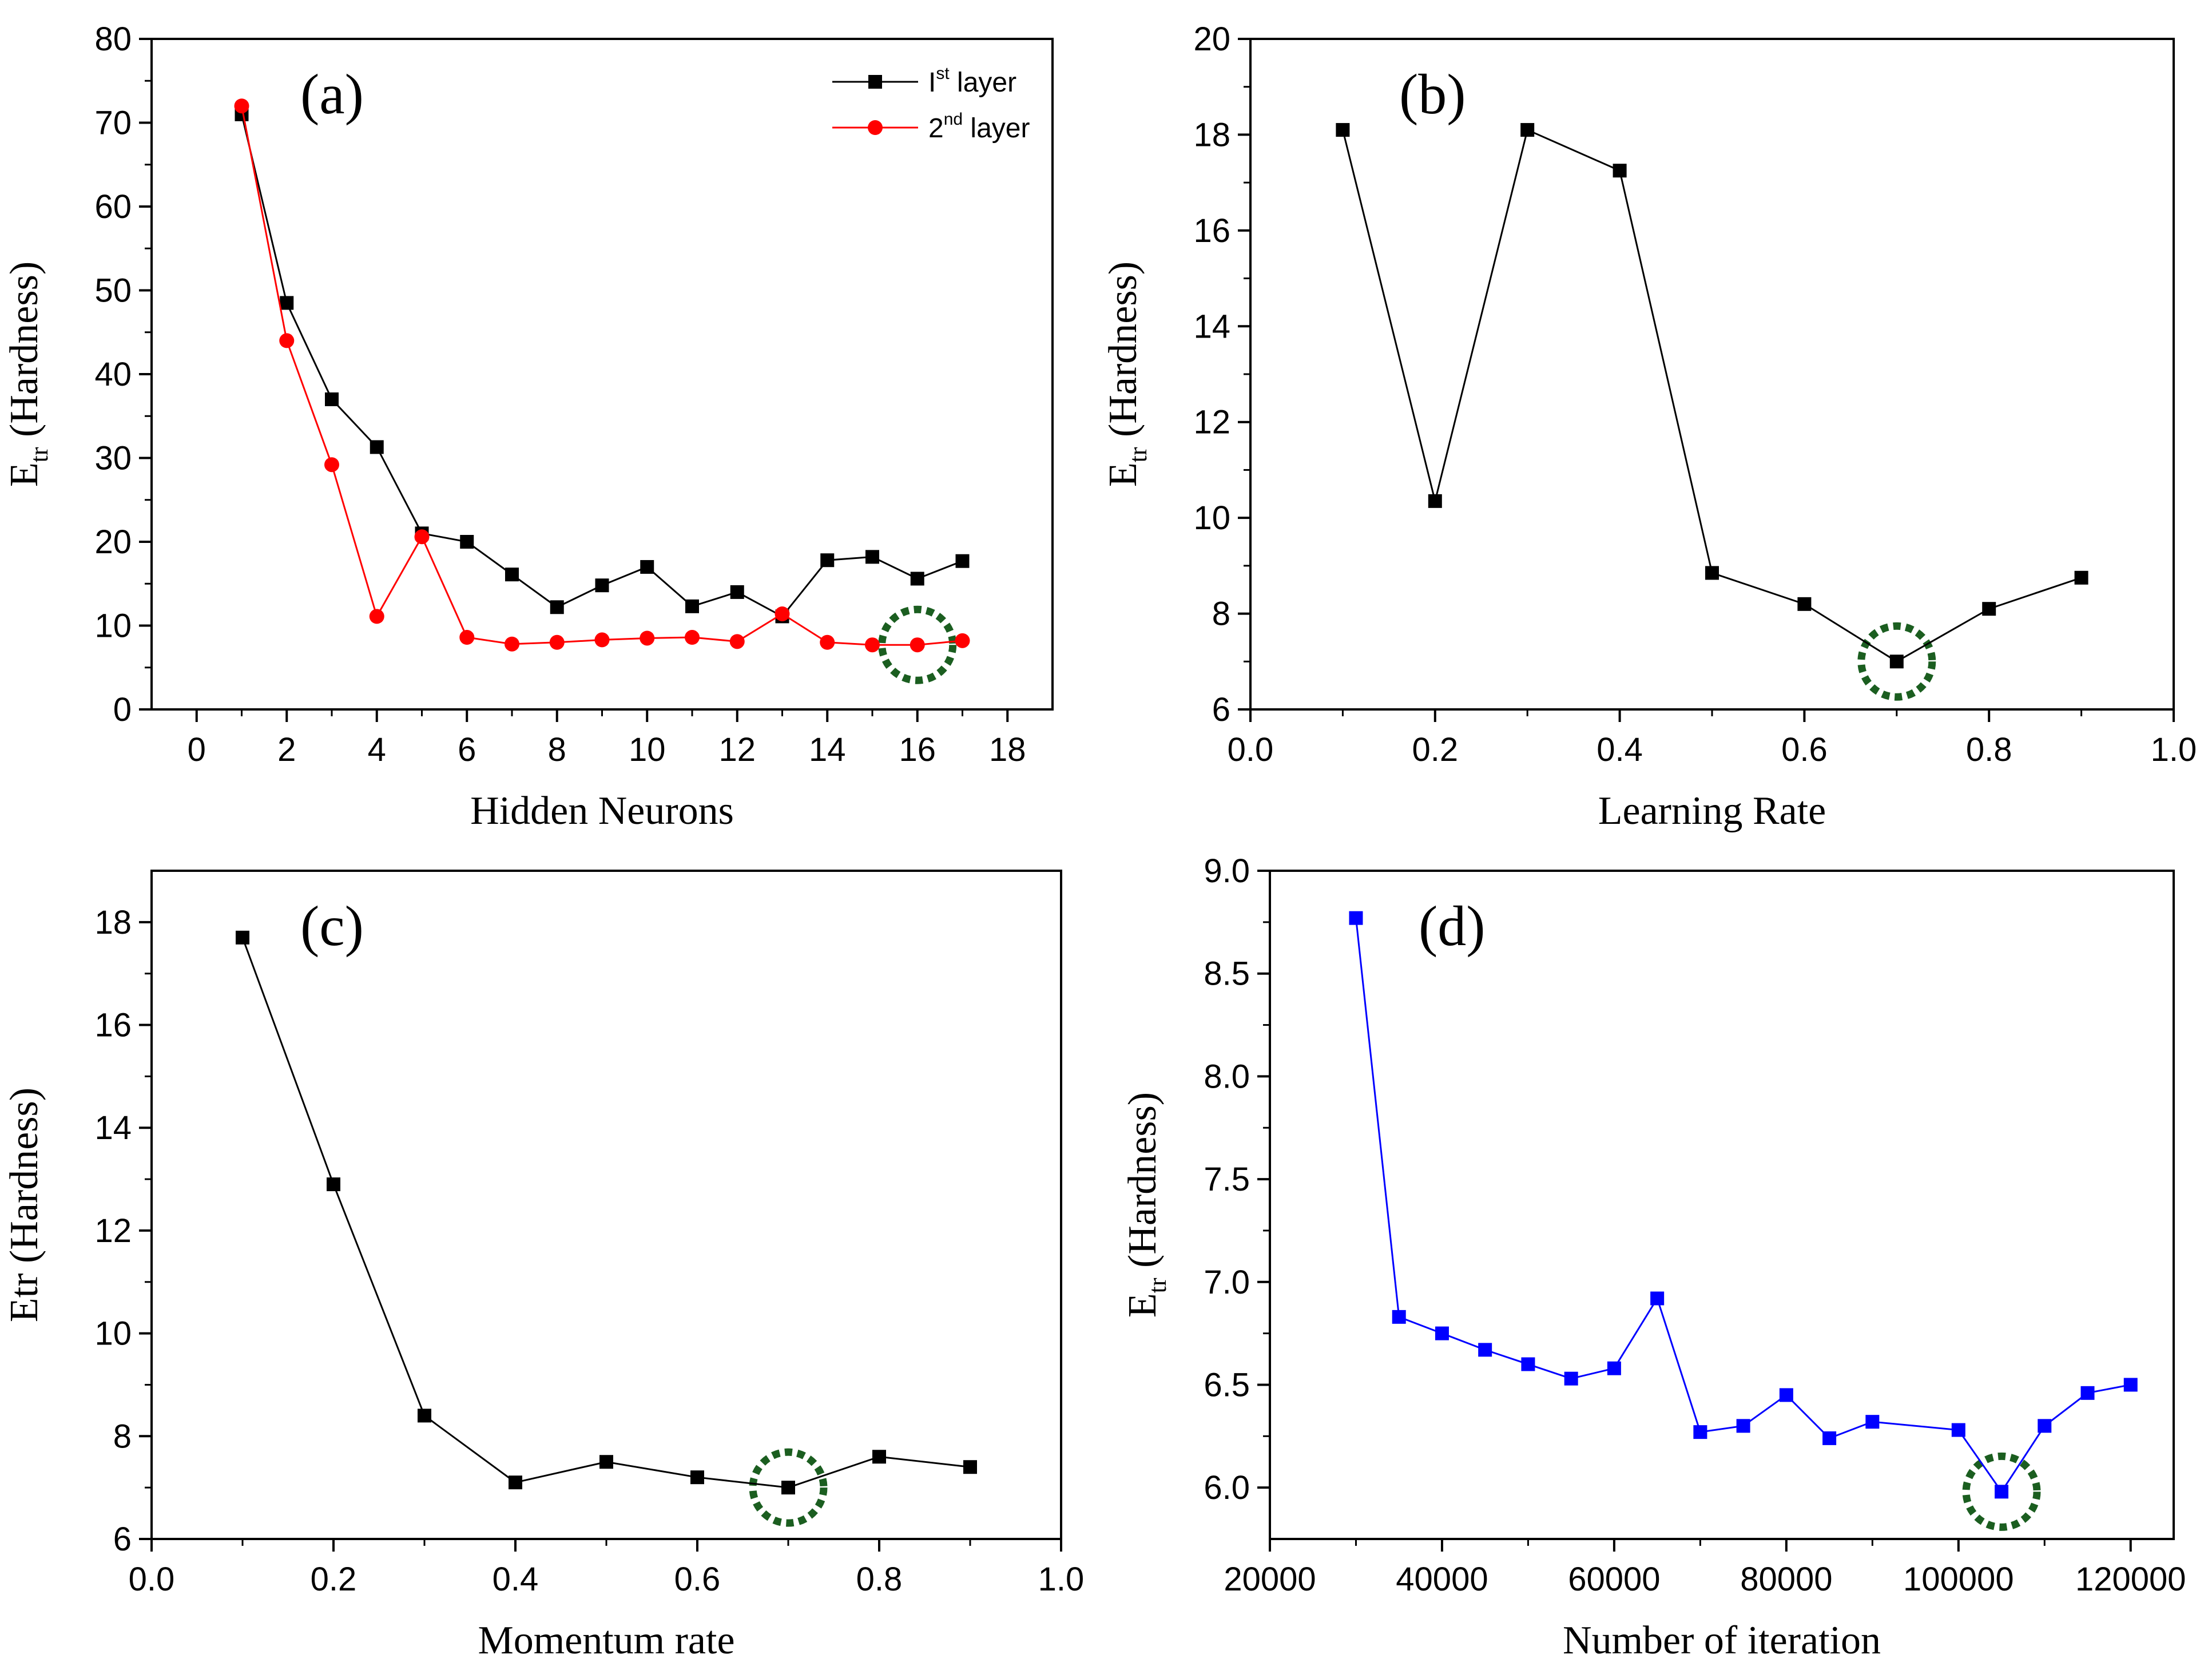 The image size is (2212, 1678). Describe the element at coordinates (197, 750) in the screenshot. I see `x-tick-label: 0` at that location.